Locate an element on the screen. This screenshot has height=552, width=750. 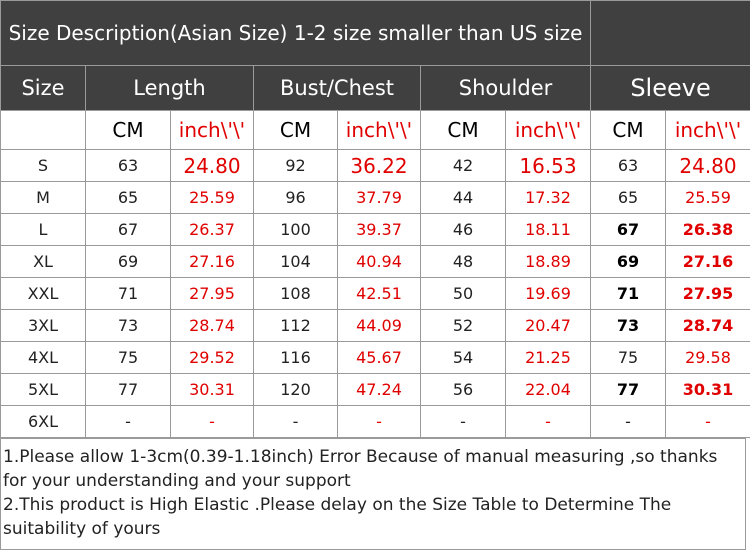
measurement: 48 is located at coordinates (463, 261).